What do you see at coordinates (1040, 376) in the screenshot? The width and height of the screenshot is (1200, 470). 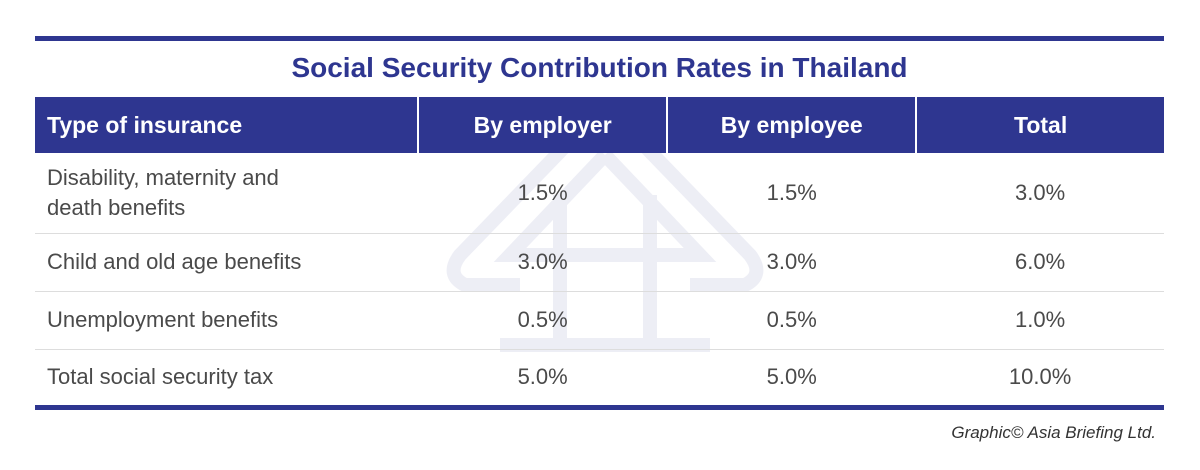 I see `cell: 10.0%` at bounding box center [1040, 376].